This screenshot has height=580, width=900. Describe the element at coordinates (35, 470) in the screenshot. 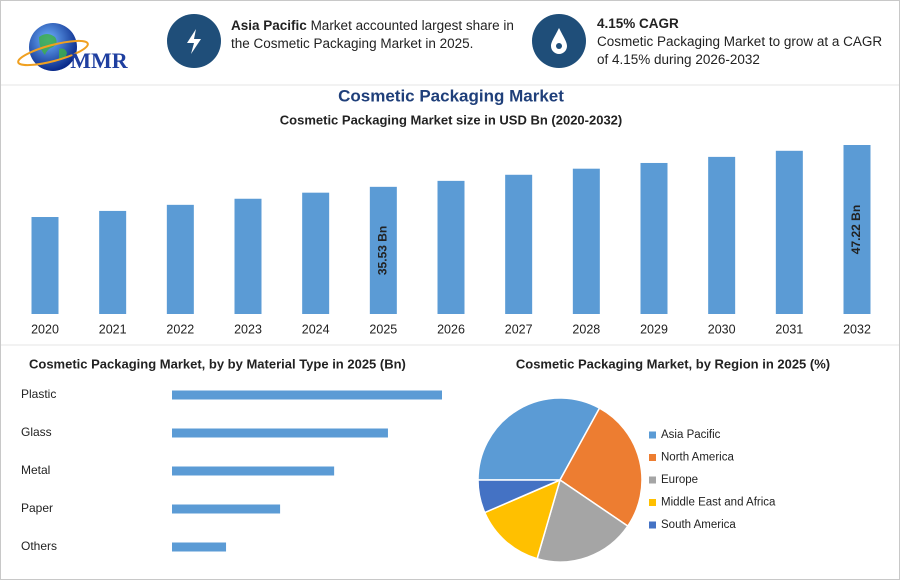

I see `y-tick-label: Metal` at that location.